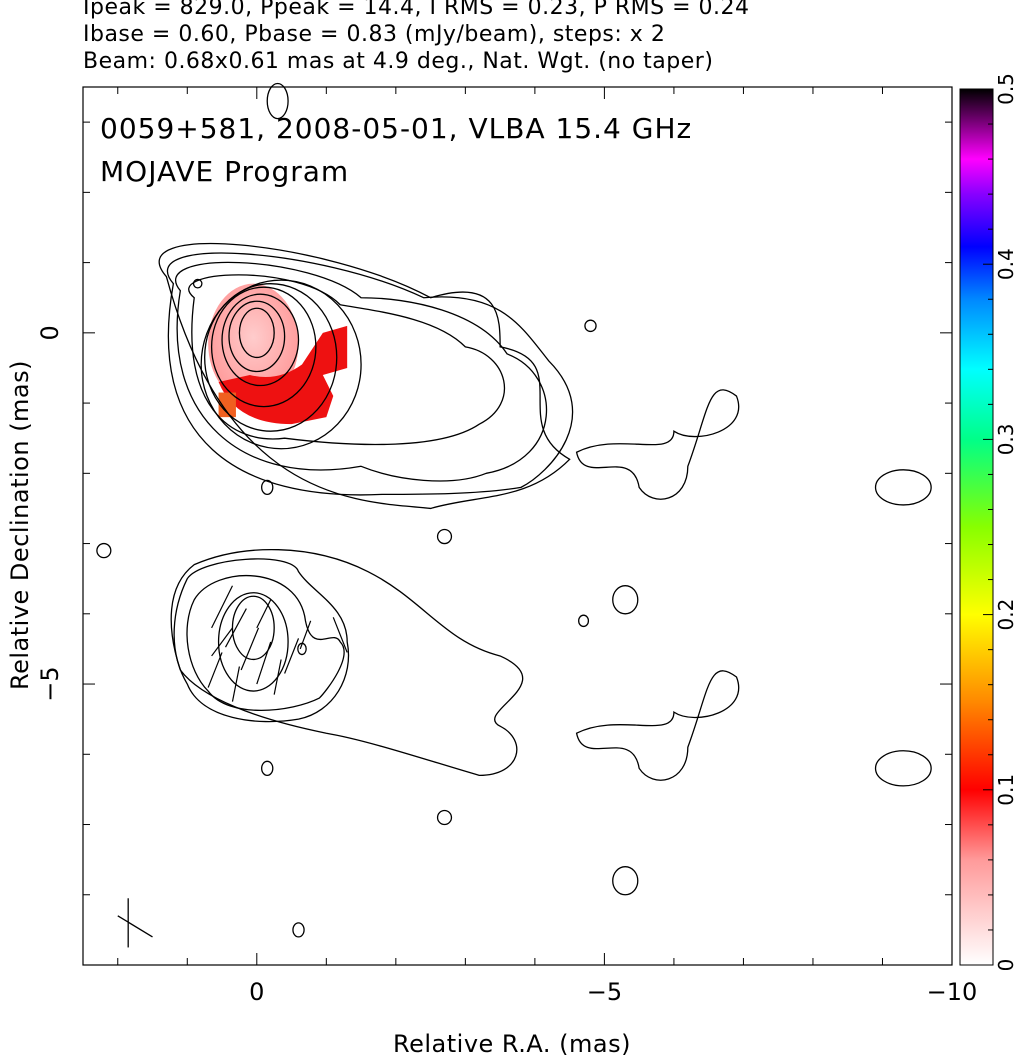 The width and height of the screenshot is (1021, 1060). Describe the element at coordinates (1006, 965) in the screenshot. I see `colorbar-tick-label: 0` at that location.